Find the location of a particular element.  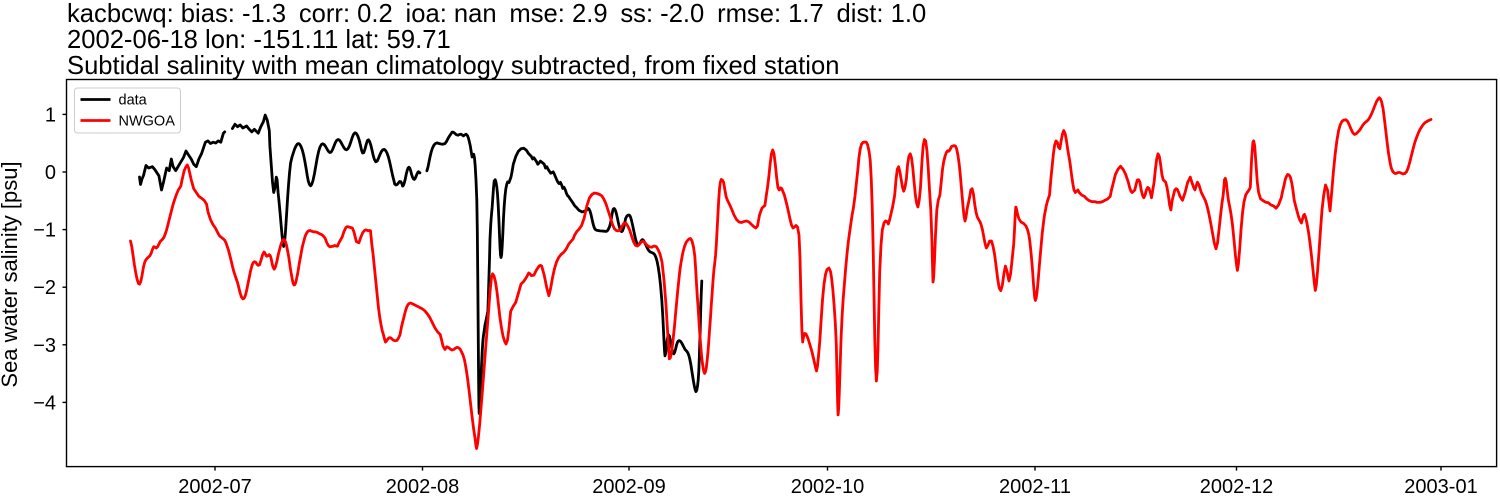

svg-text: −4 is located at coordinates (44, 403).